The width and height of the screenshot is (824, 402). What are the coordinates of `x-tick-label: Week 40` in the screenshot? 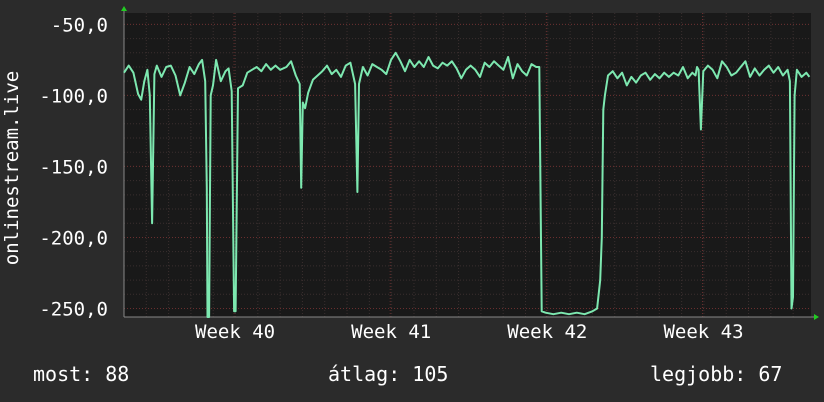 It's located at (235, 332).